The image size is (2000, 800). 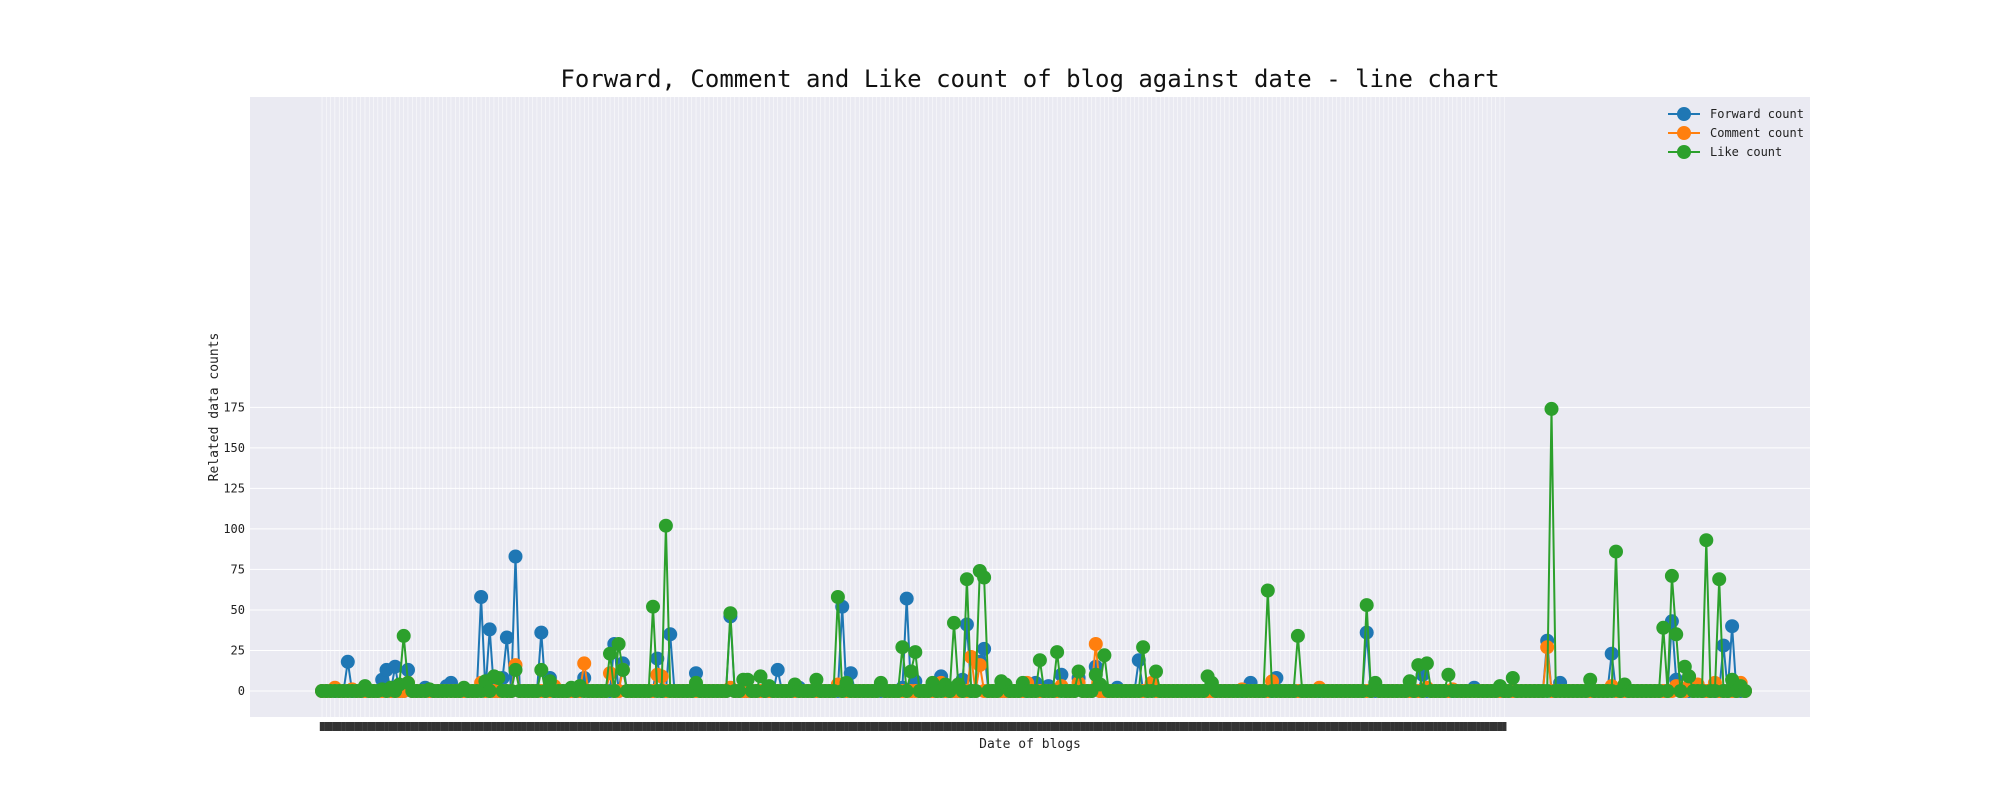 What do you see at coordinates (238, 610) in the screenshot?
I see `y-tick-label: 50` at bounding box center [238, 610].